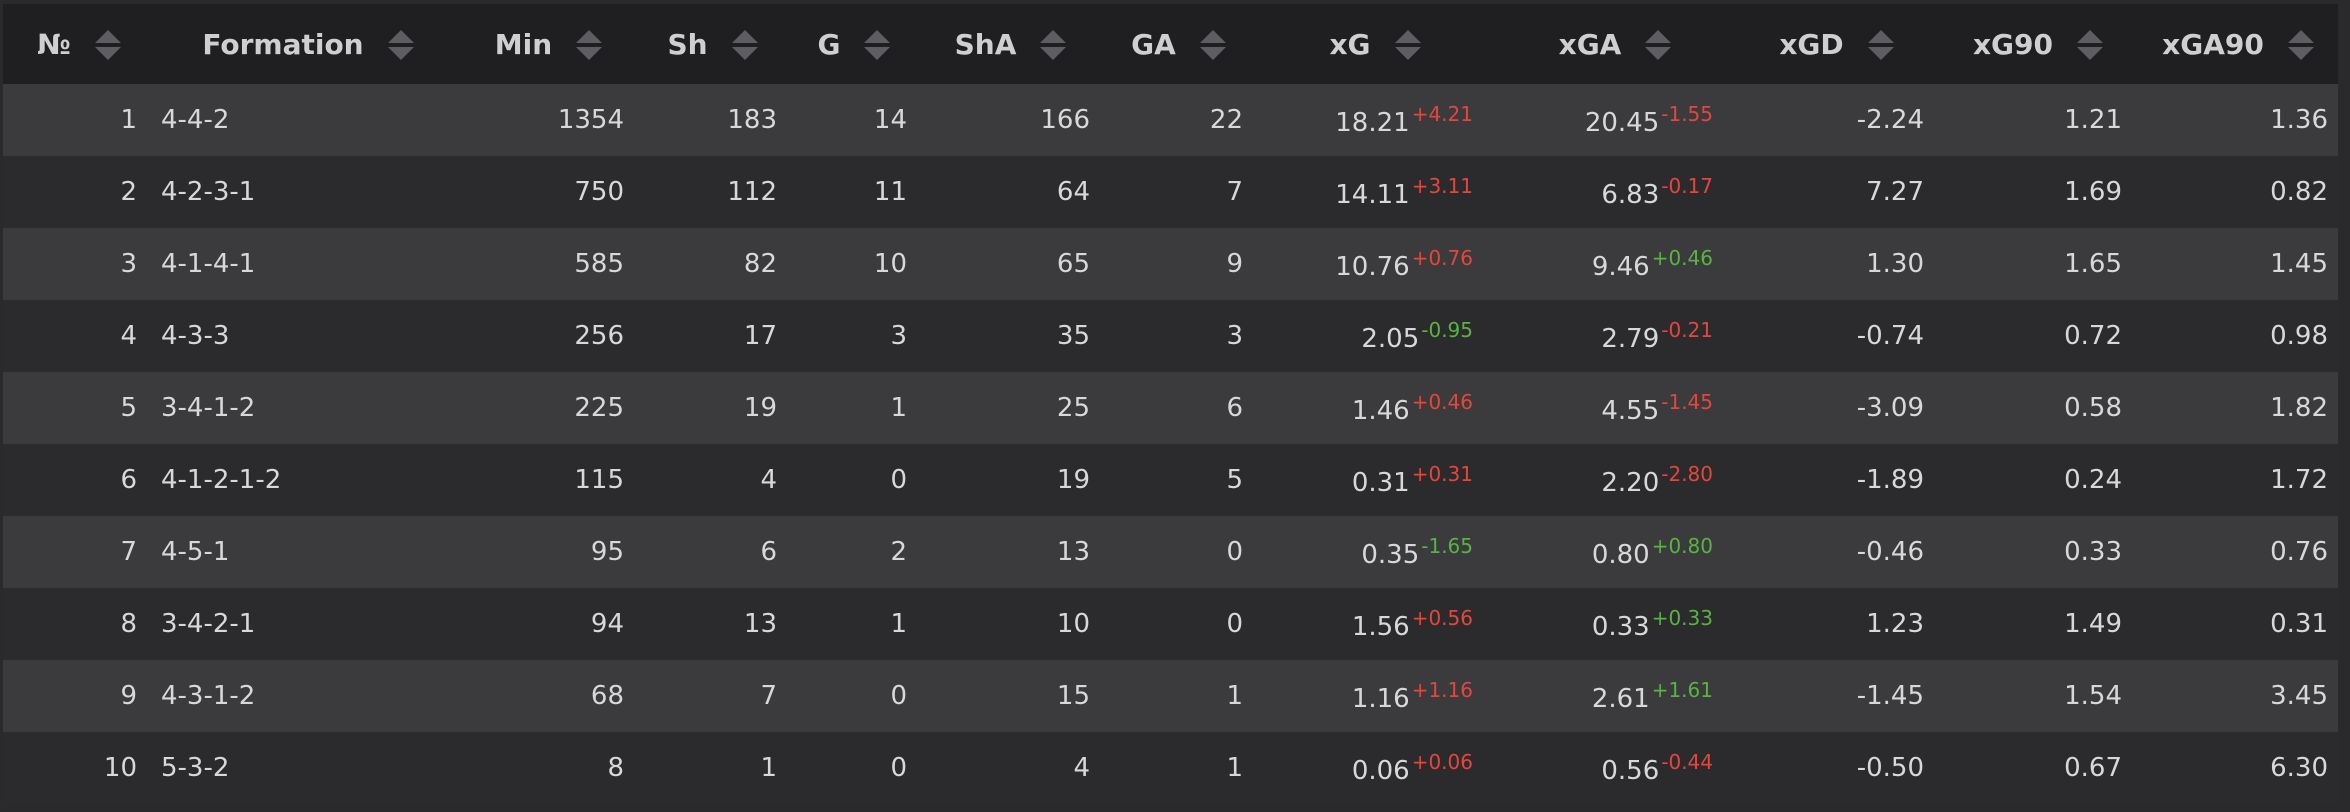 This screenshot has width=2350, height=812. I want to click on rank-cell: 10, so click(120, 768).